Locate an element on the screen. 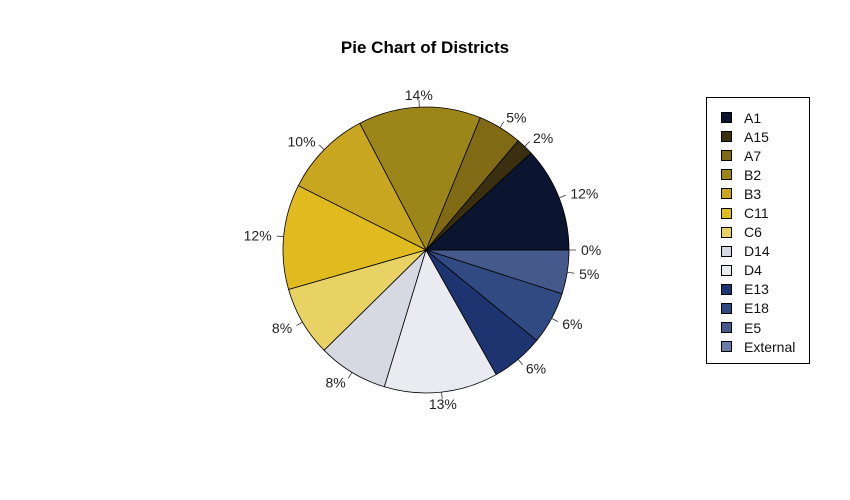  legend-item-e18: E18 is located at coordinates (765, 308).